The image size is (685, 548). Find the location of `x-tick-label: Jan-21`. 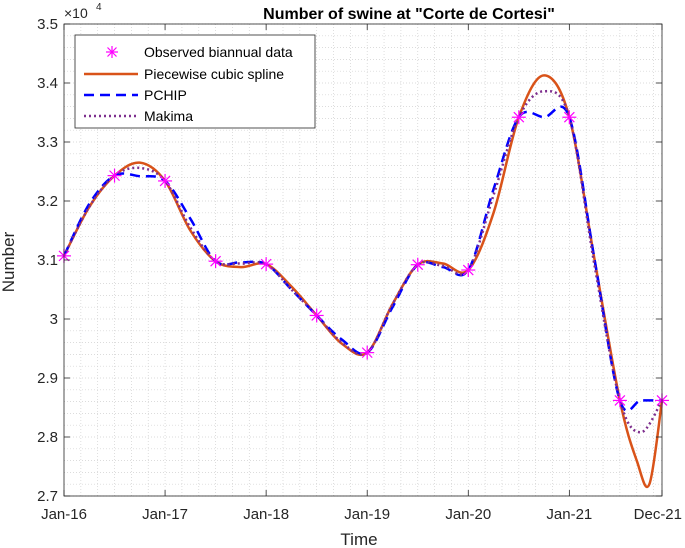

x-tick-label: Jan-21 is located at coordinates (569, 514).